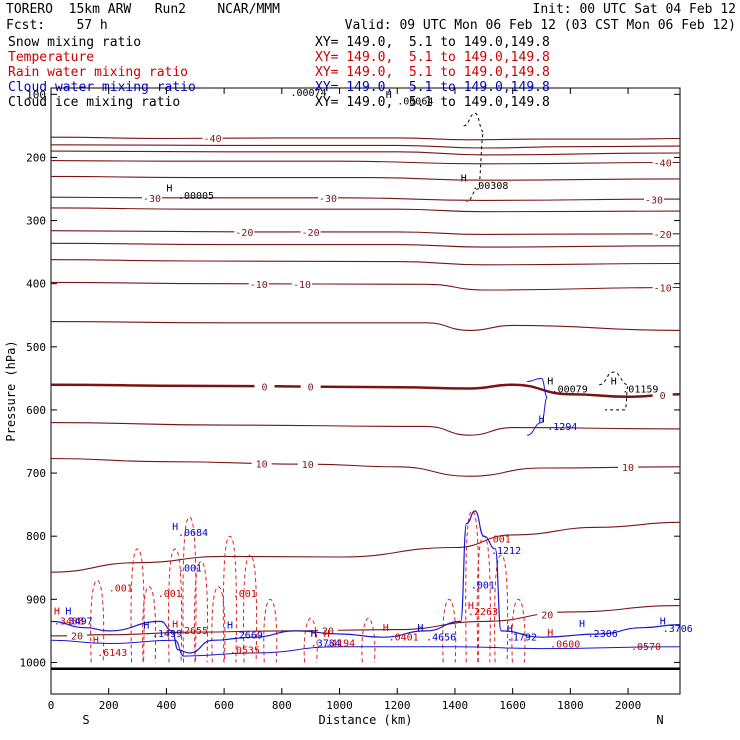 The image size is (740, 740). I want to click on isotherm-label-0-0: -40, so click(213, 139).